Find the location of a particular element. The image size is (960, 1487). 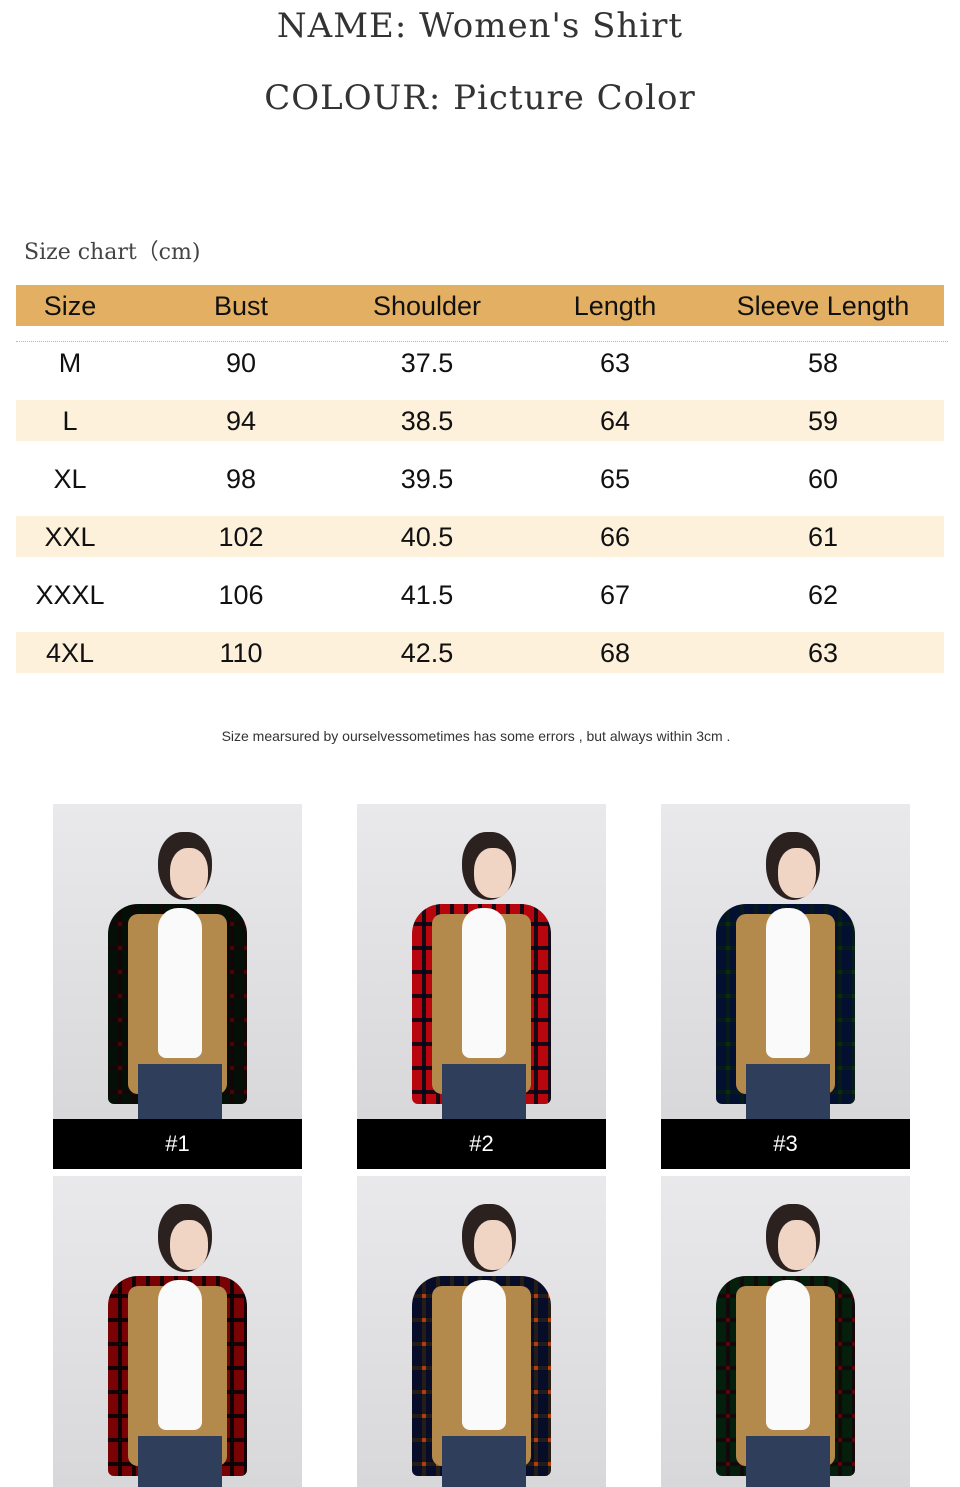

column-header-size: Size is located at coordinates (70, 306).